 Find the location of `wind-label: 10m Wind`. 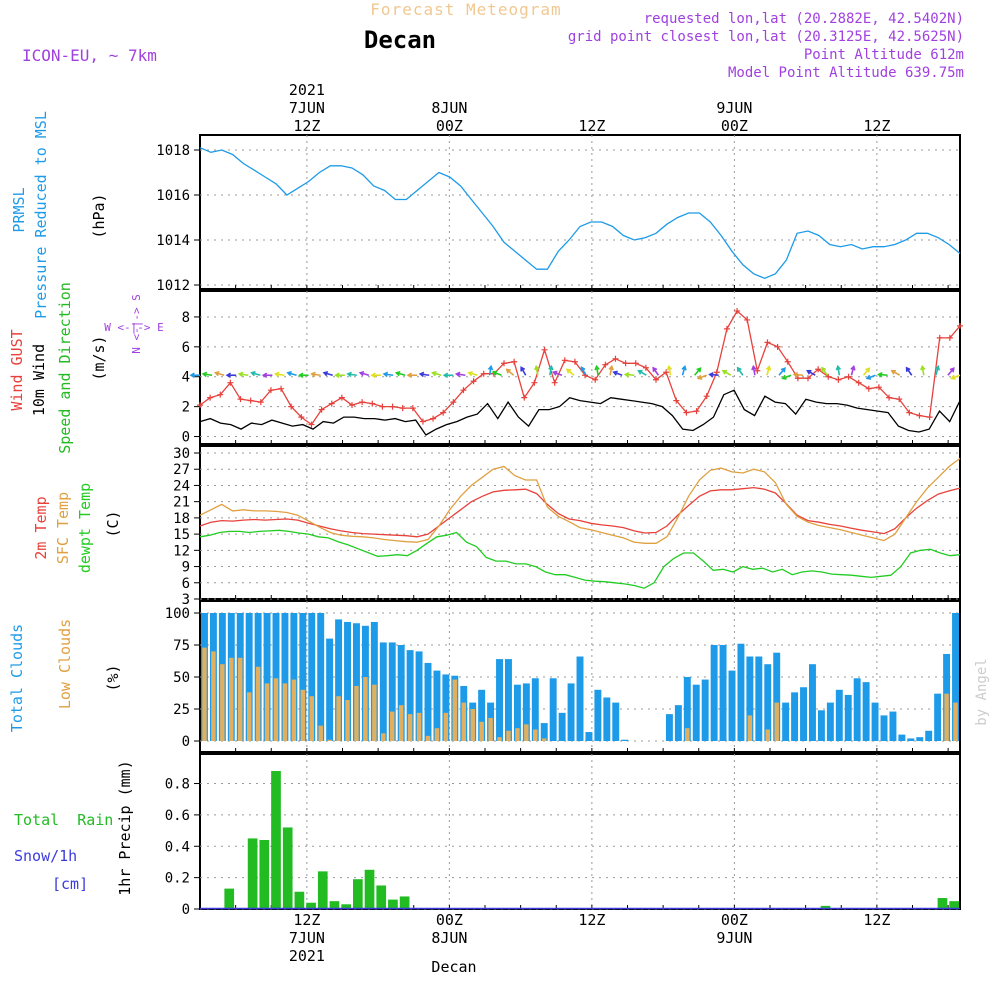

wind-label: 10m Wind is located at coordinates (39, 380).